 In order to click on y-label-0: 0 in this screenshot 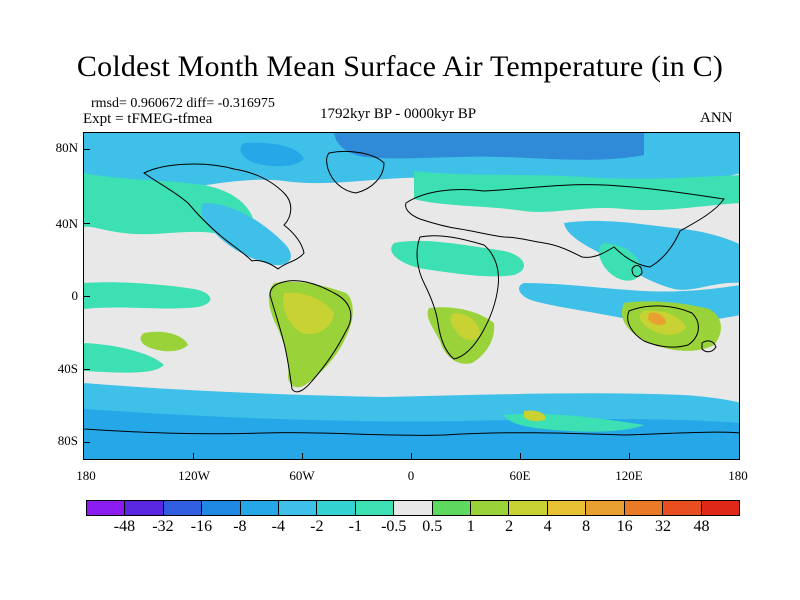, I will do `click(75, 295)`.